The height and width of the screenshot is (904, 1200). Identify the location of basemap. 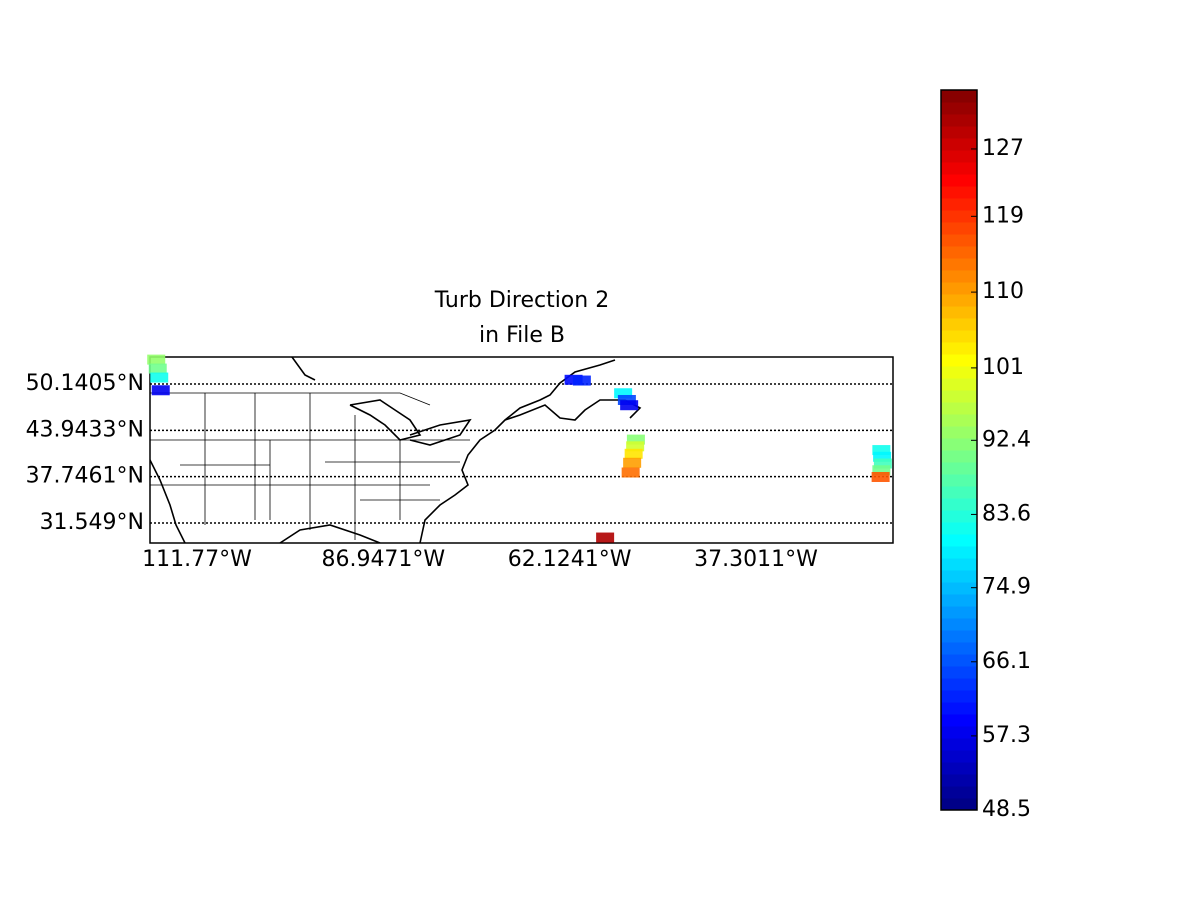
(396, 450).